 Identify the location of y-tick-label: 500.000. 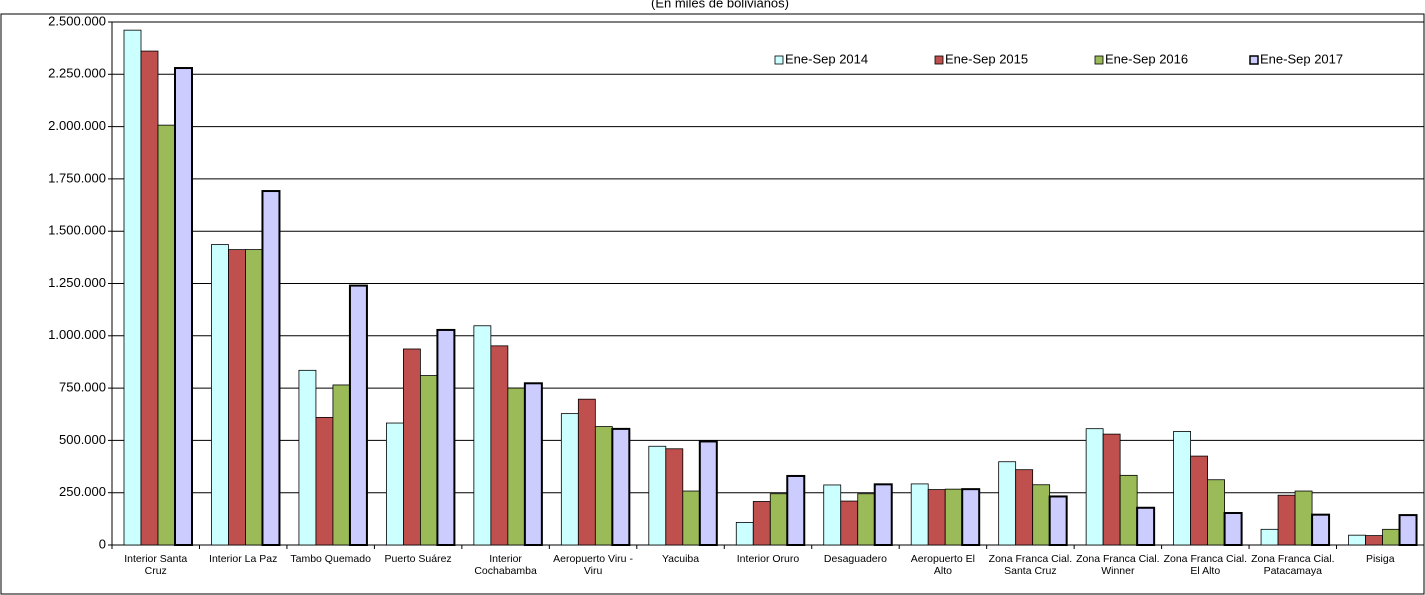
(82, 439).